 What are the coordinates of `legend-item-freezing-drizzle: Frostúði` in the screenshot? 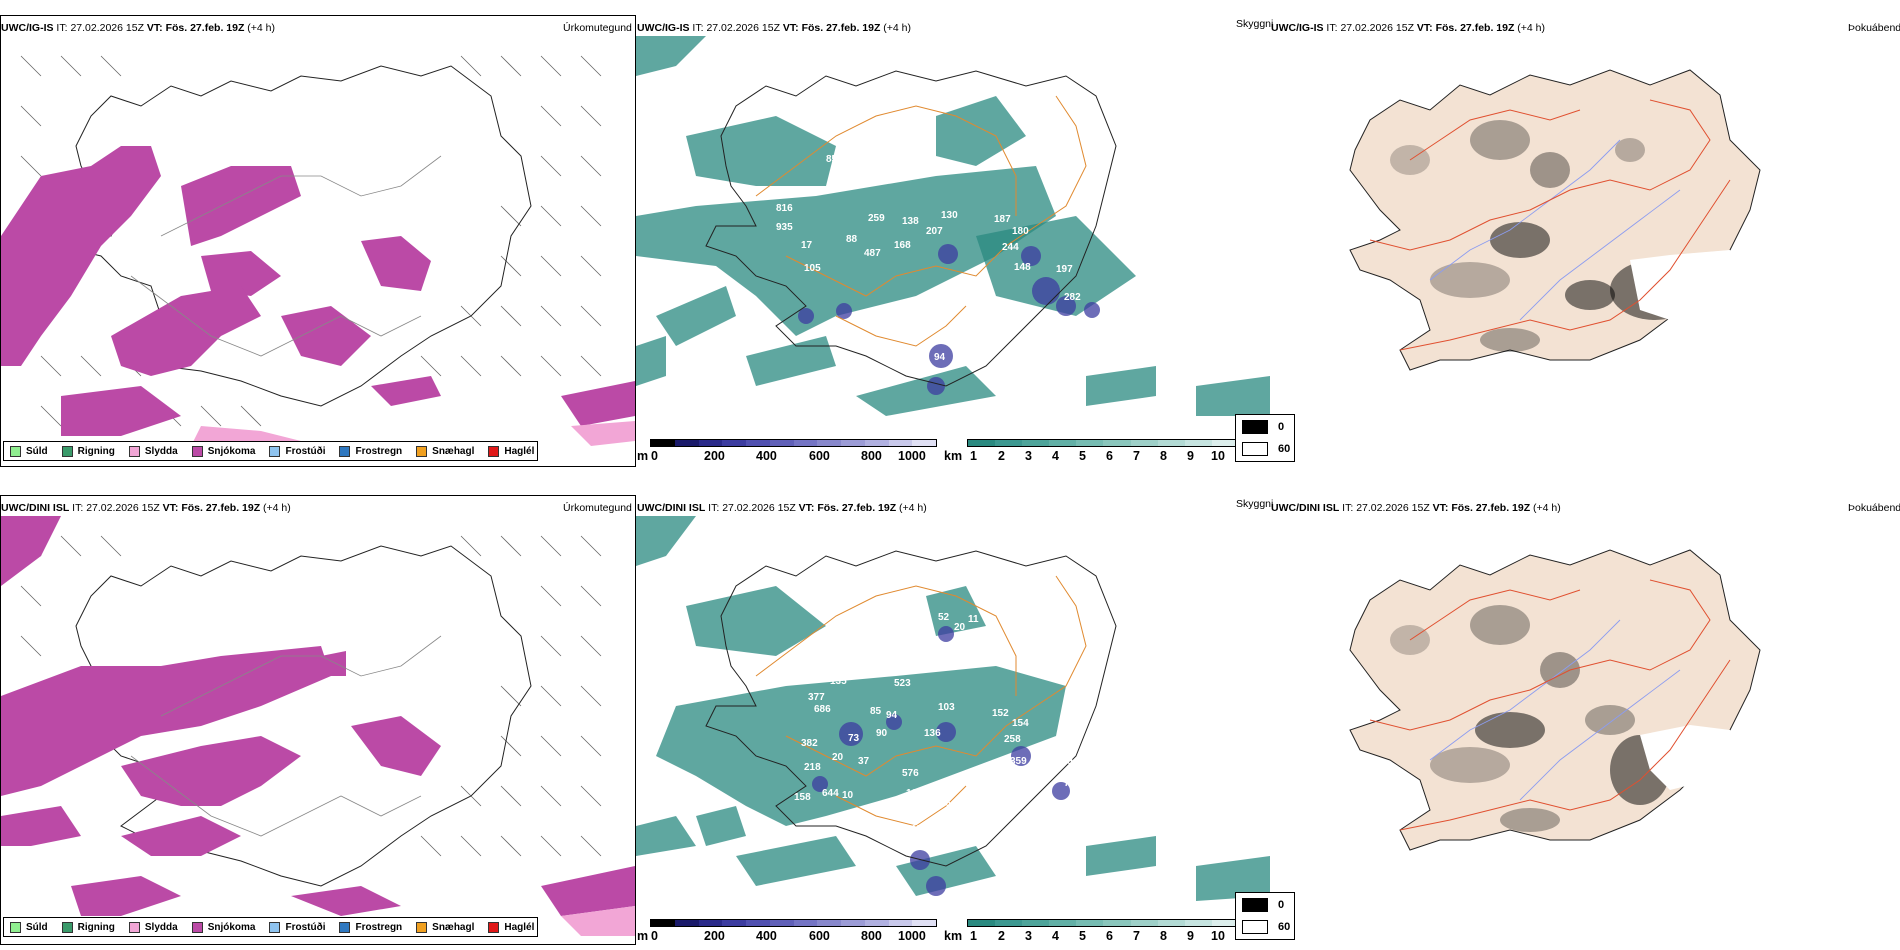 It's located at (297, 927).